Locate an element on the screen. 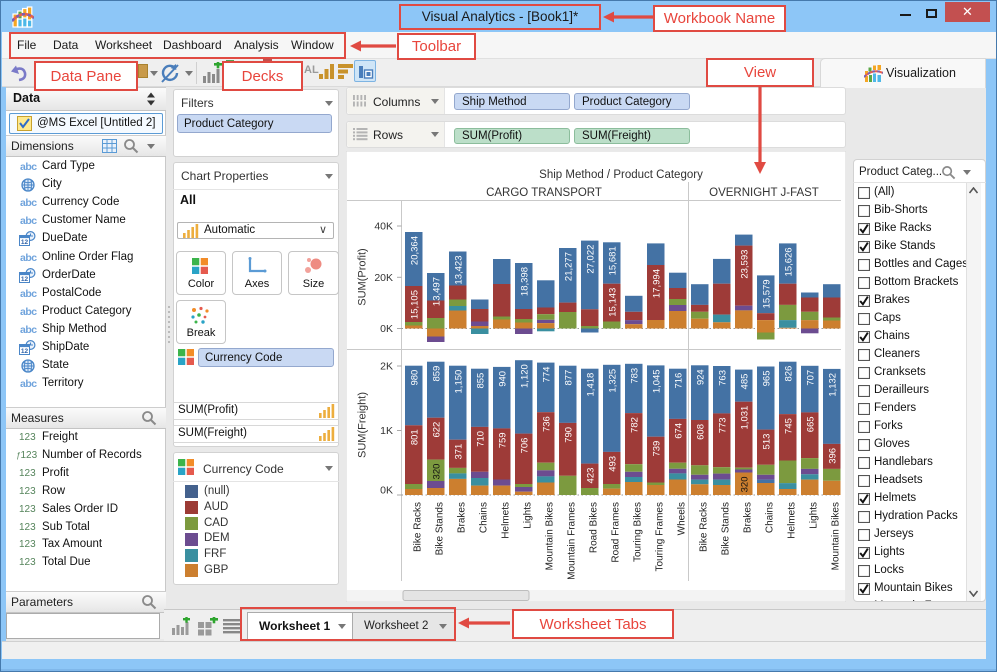 Image resolution: width=997 pixels, height=672 pixels. svg-text: CARGO TRANSPORT is located at coordinates (544, 193).